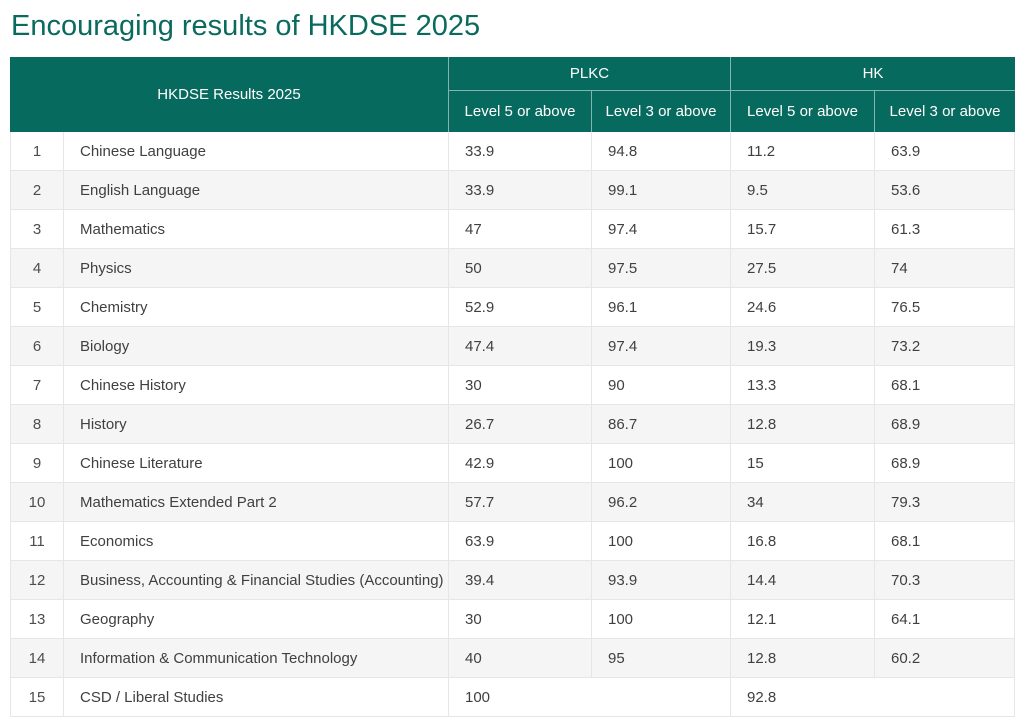 This screenshot has width=1024, height=723. What do you see at coordinates (945, 385) in the screenshot?
I see `value-cell: 68.1` at bounding box center [945, 385].